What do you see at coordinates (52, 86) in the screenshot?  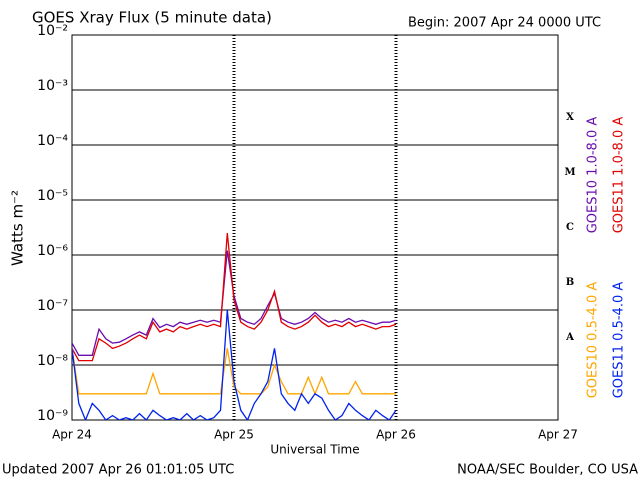 I see `y-tick-label: 10⁻³` at bounding box center [52, 86].